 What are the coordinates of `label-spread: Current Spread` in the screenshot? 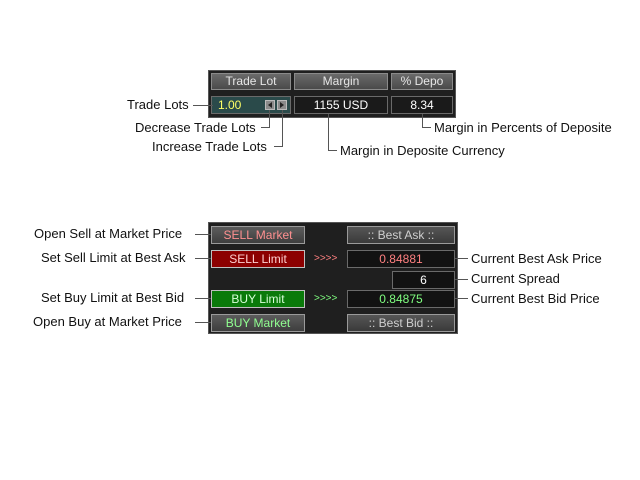 It's located at (515, 278).